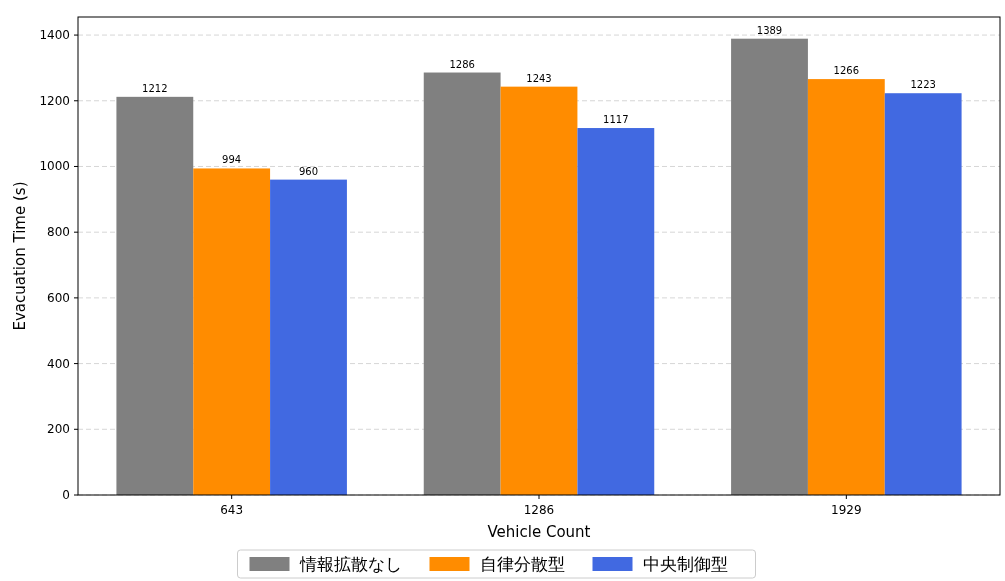  I want to click on legend-label: 情報拡散なし, so click(350, 564).